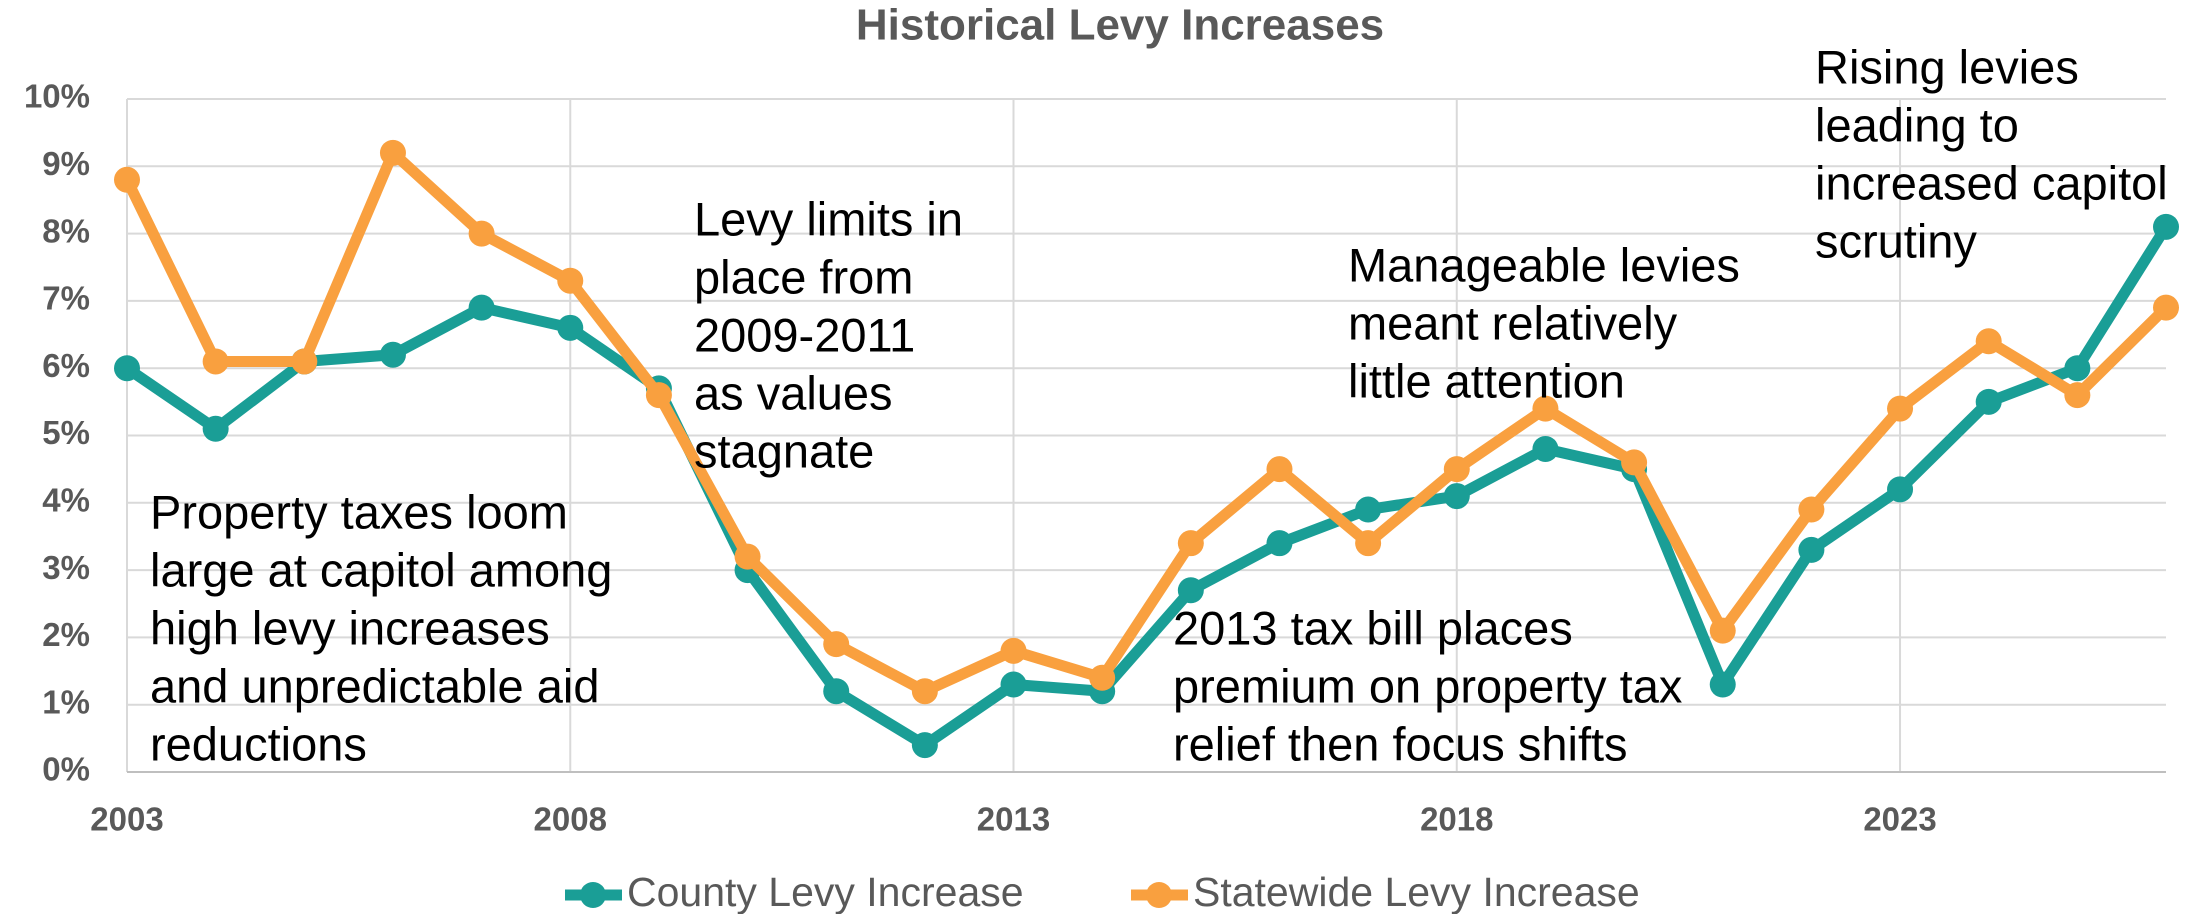  I want to click on annotation: relief then focus shifts, so click(1400, 743).